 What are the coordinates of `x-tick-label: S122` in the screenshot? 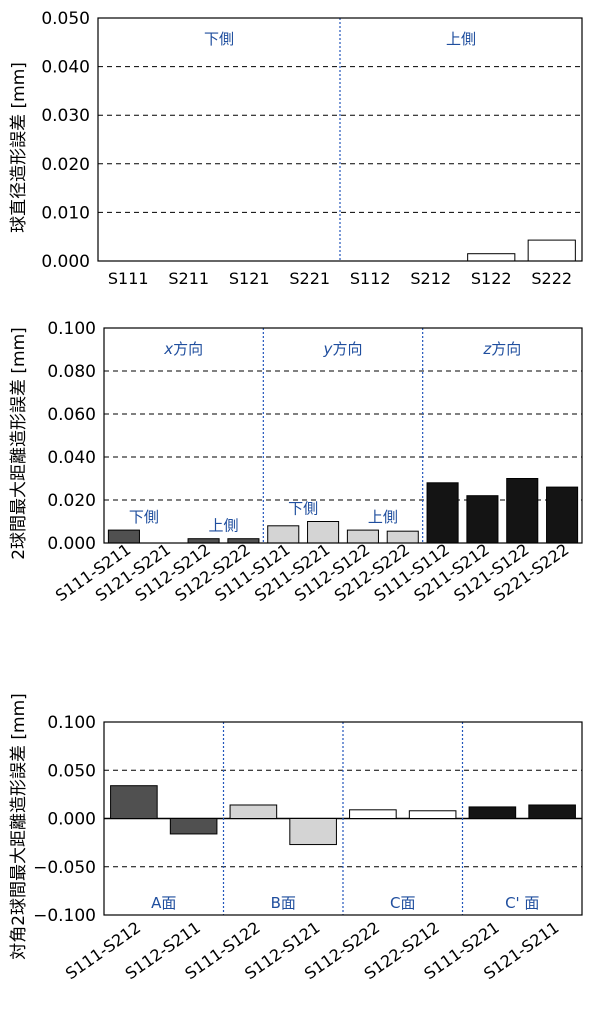 It's located at (491, 278).